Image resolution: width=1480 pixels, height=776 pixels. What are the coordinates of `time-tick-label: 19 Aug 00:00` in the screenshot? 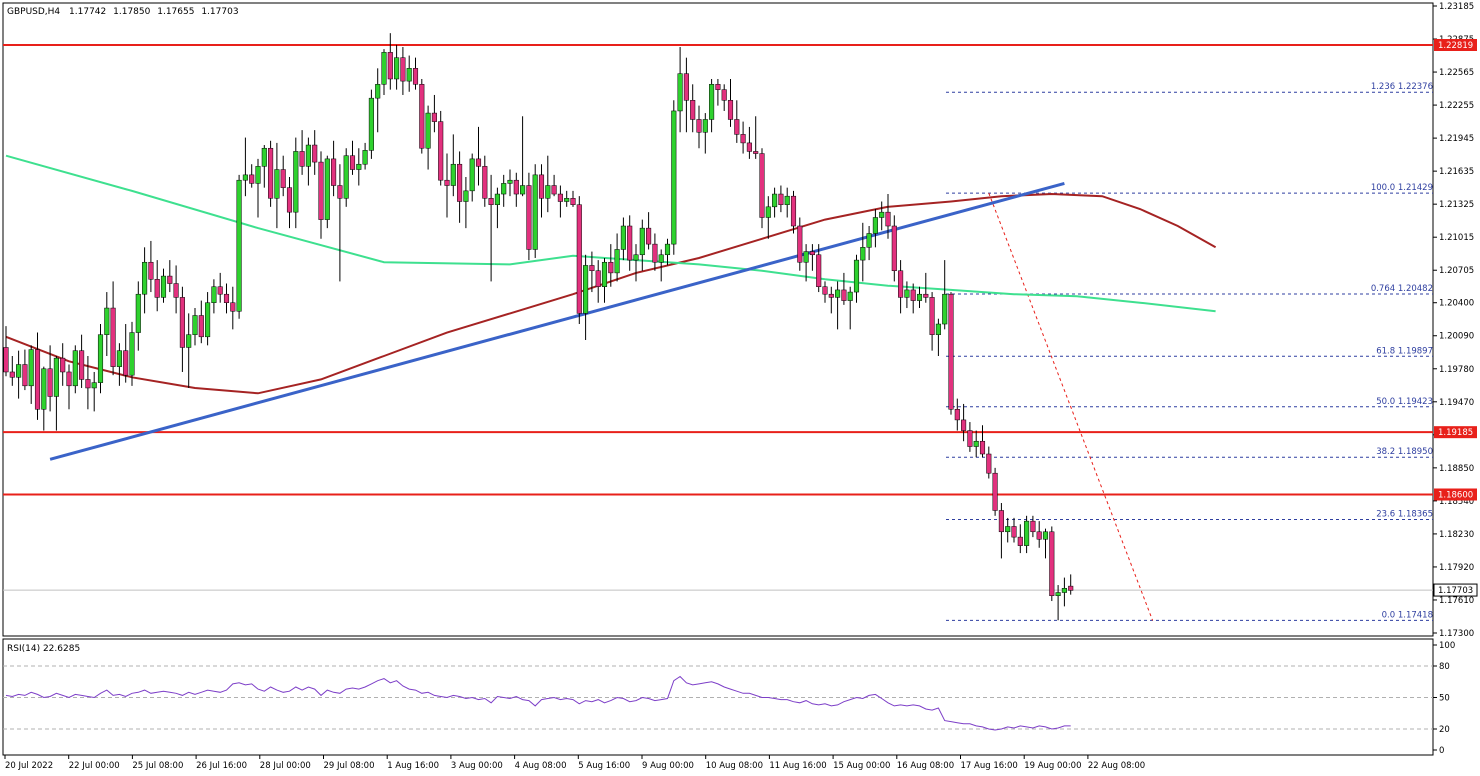 It's located at (1052, 766).